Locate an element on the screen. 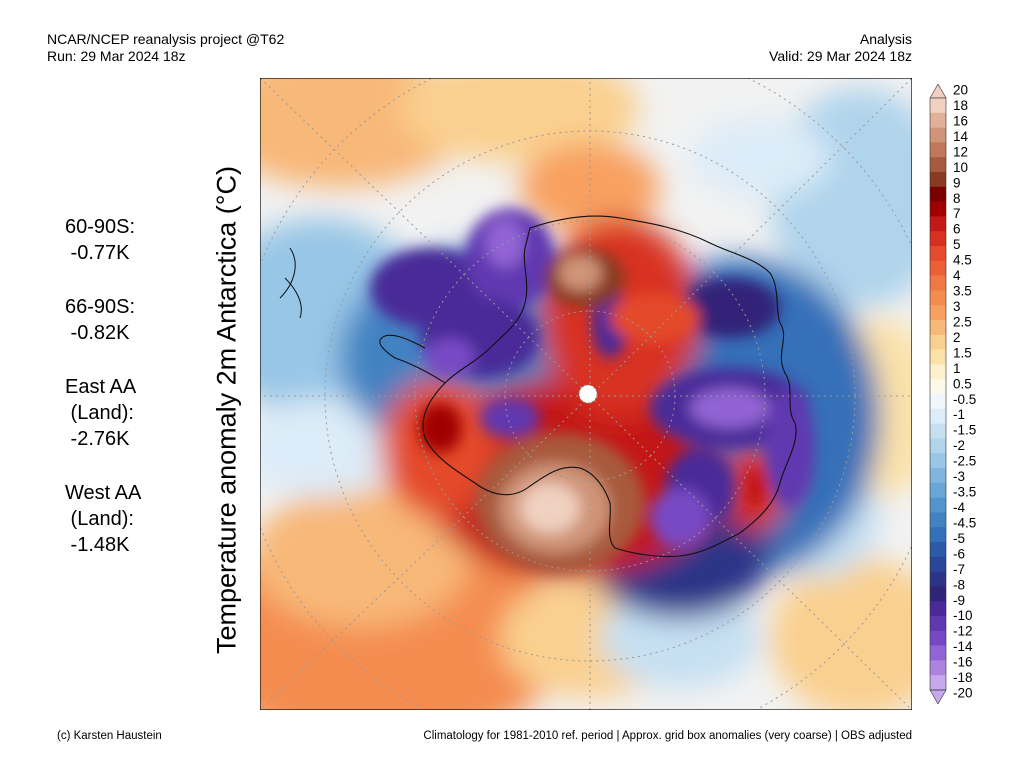 The image size is (1024, 768). colorbar-label: 2 is located at coordinates (957, 337).